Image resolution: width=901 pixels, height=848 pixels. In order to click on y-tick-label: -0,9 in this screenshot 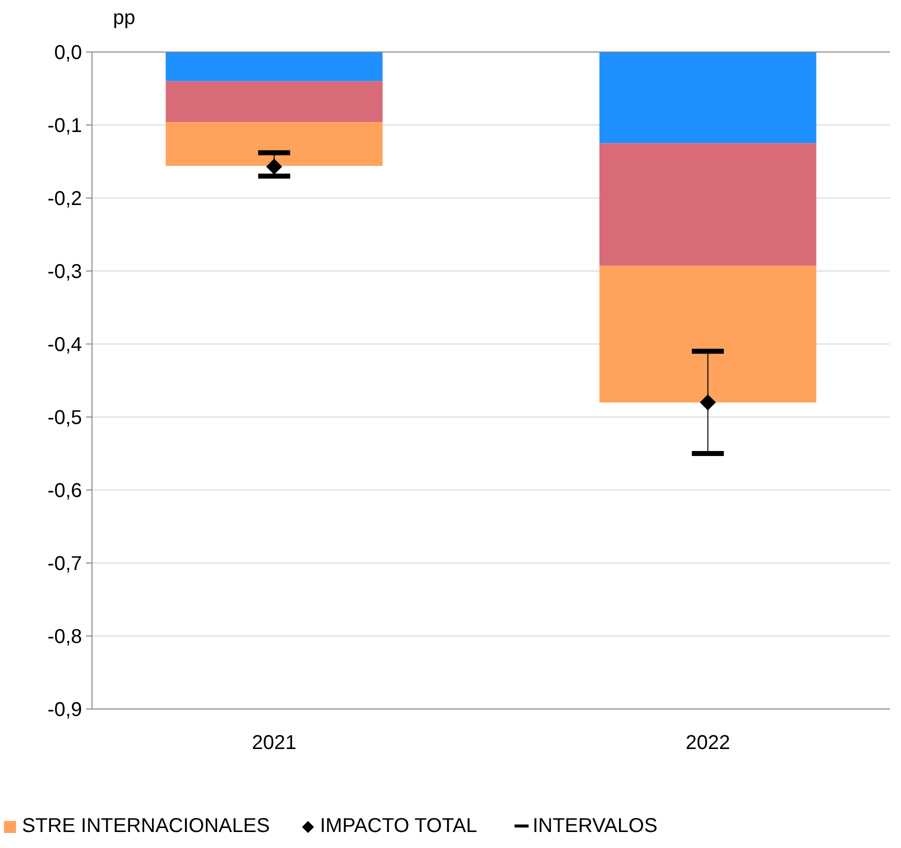, I will do `click(65, 710)`.